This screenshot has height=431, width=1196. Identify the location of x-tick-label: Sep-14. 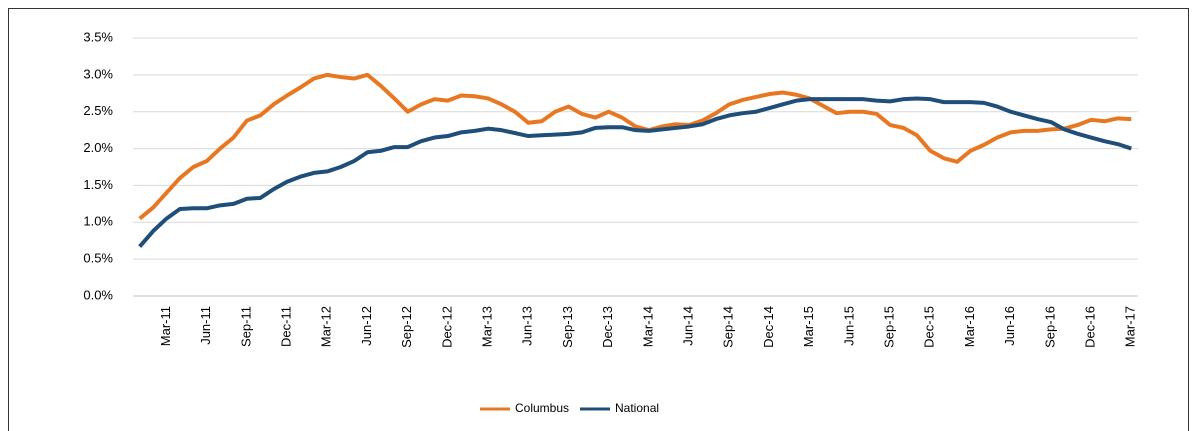
(728, 327).